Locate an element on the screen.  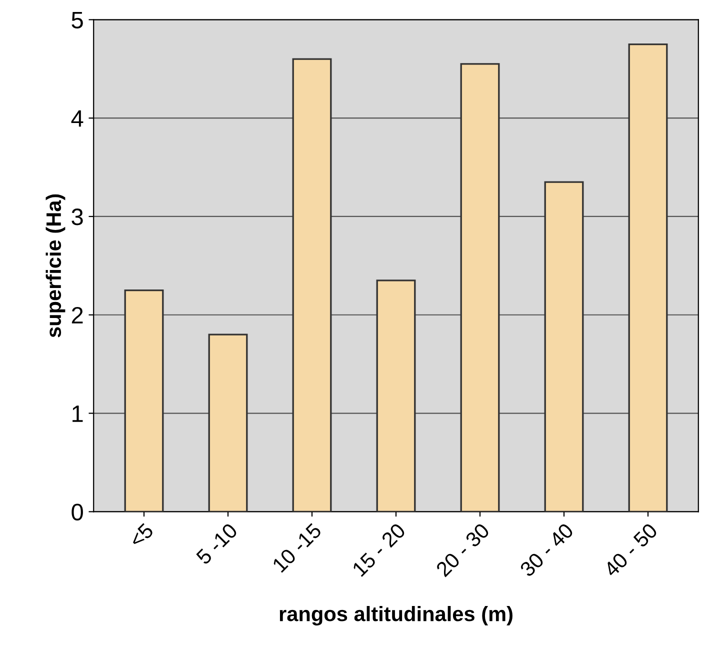
x-tick-label: 30 - 40 is located at coordinates (546, 550).